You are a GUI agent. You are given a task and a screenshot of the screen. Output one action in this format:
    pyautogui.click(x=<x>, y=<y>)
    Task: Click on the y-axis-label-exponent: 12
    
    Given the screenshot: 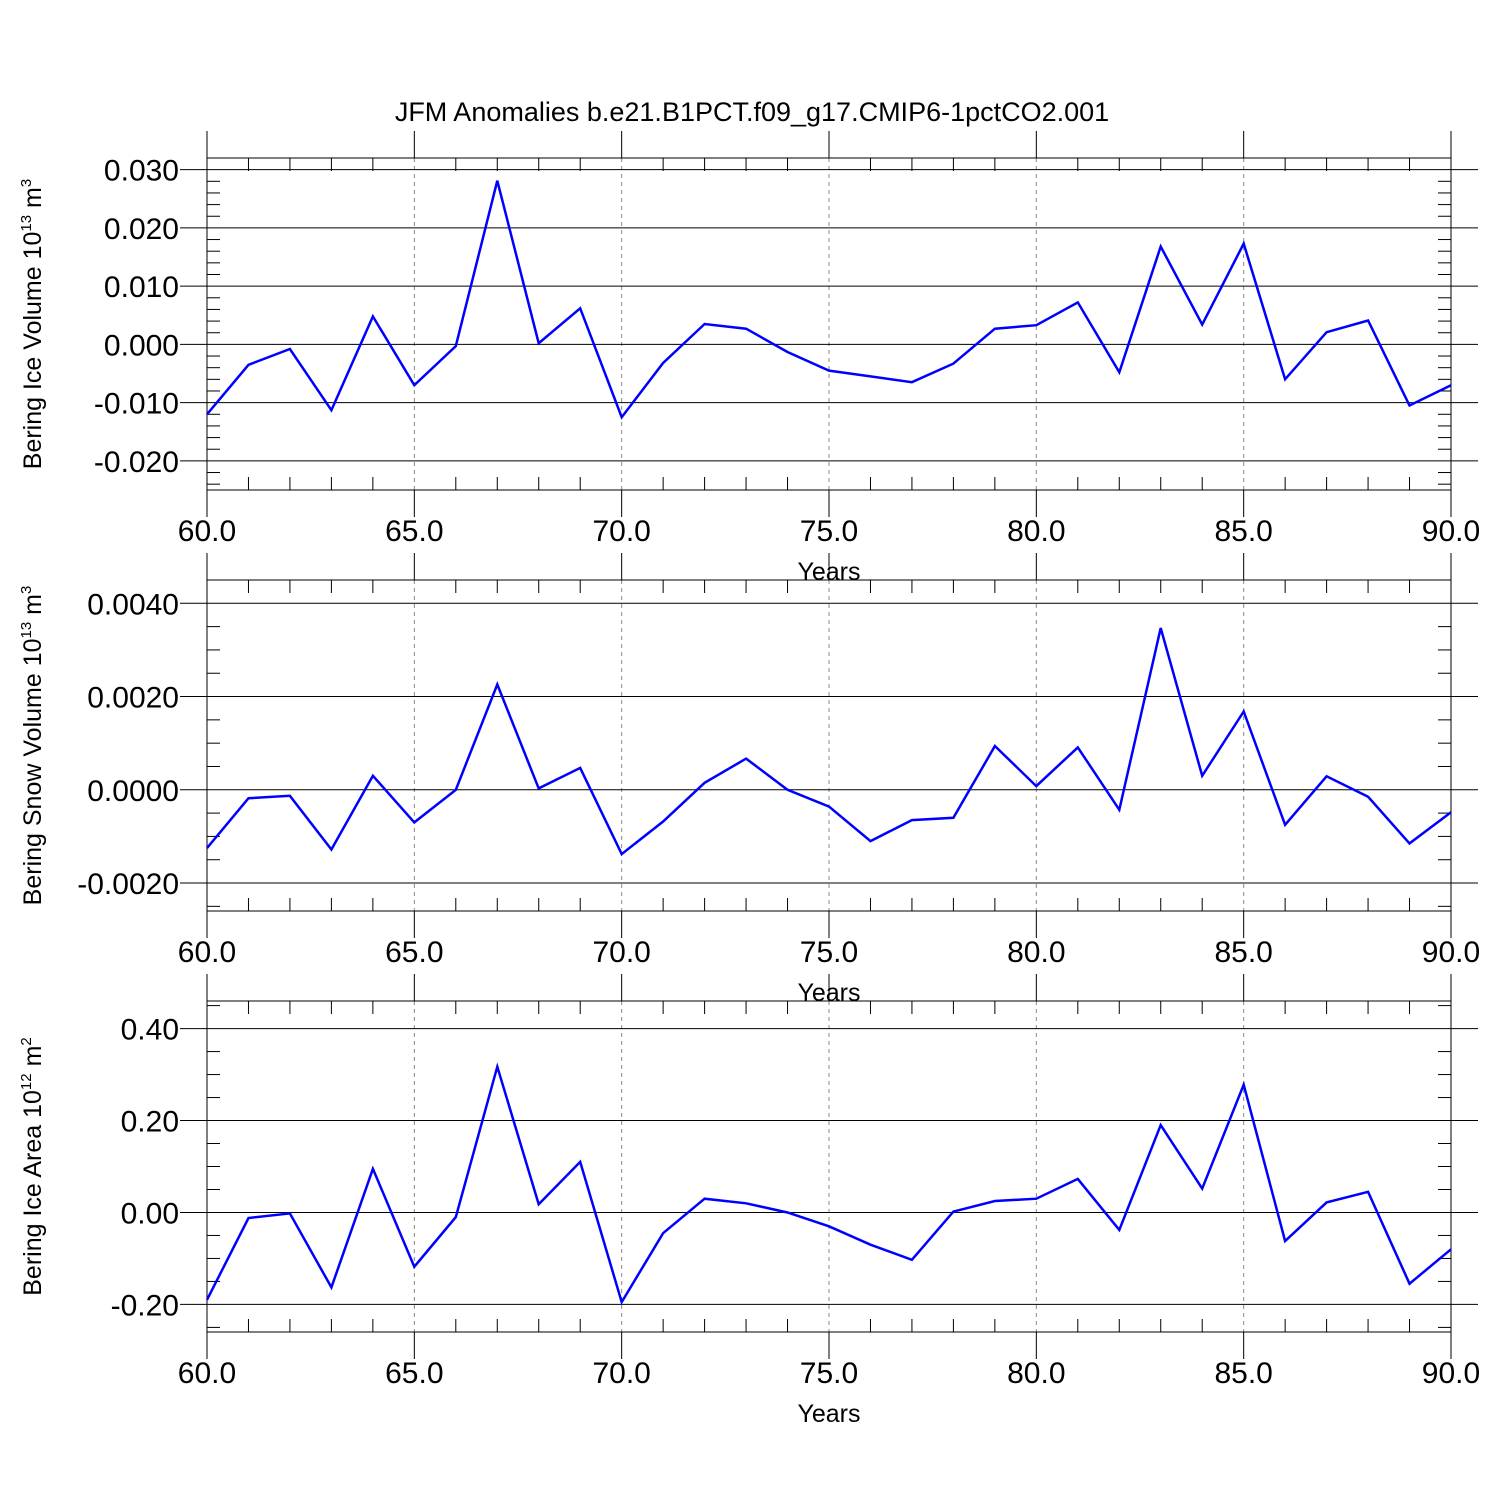 What is the action you would take?
    pyautogui.click(x=26, y=1081)
    